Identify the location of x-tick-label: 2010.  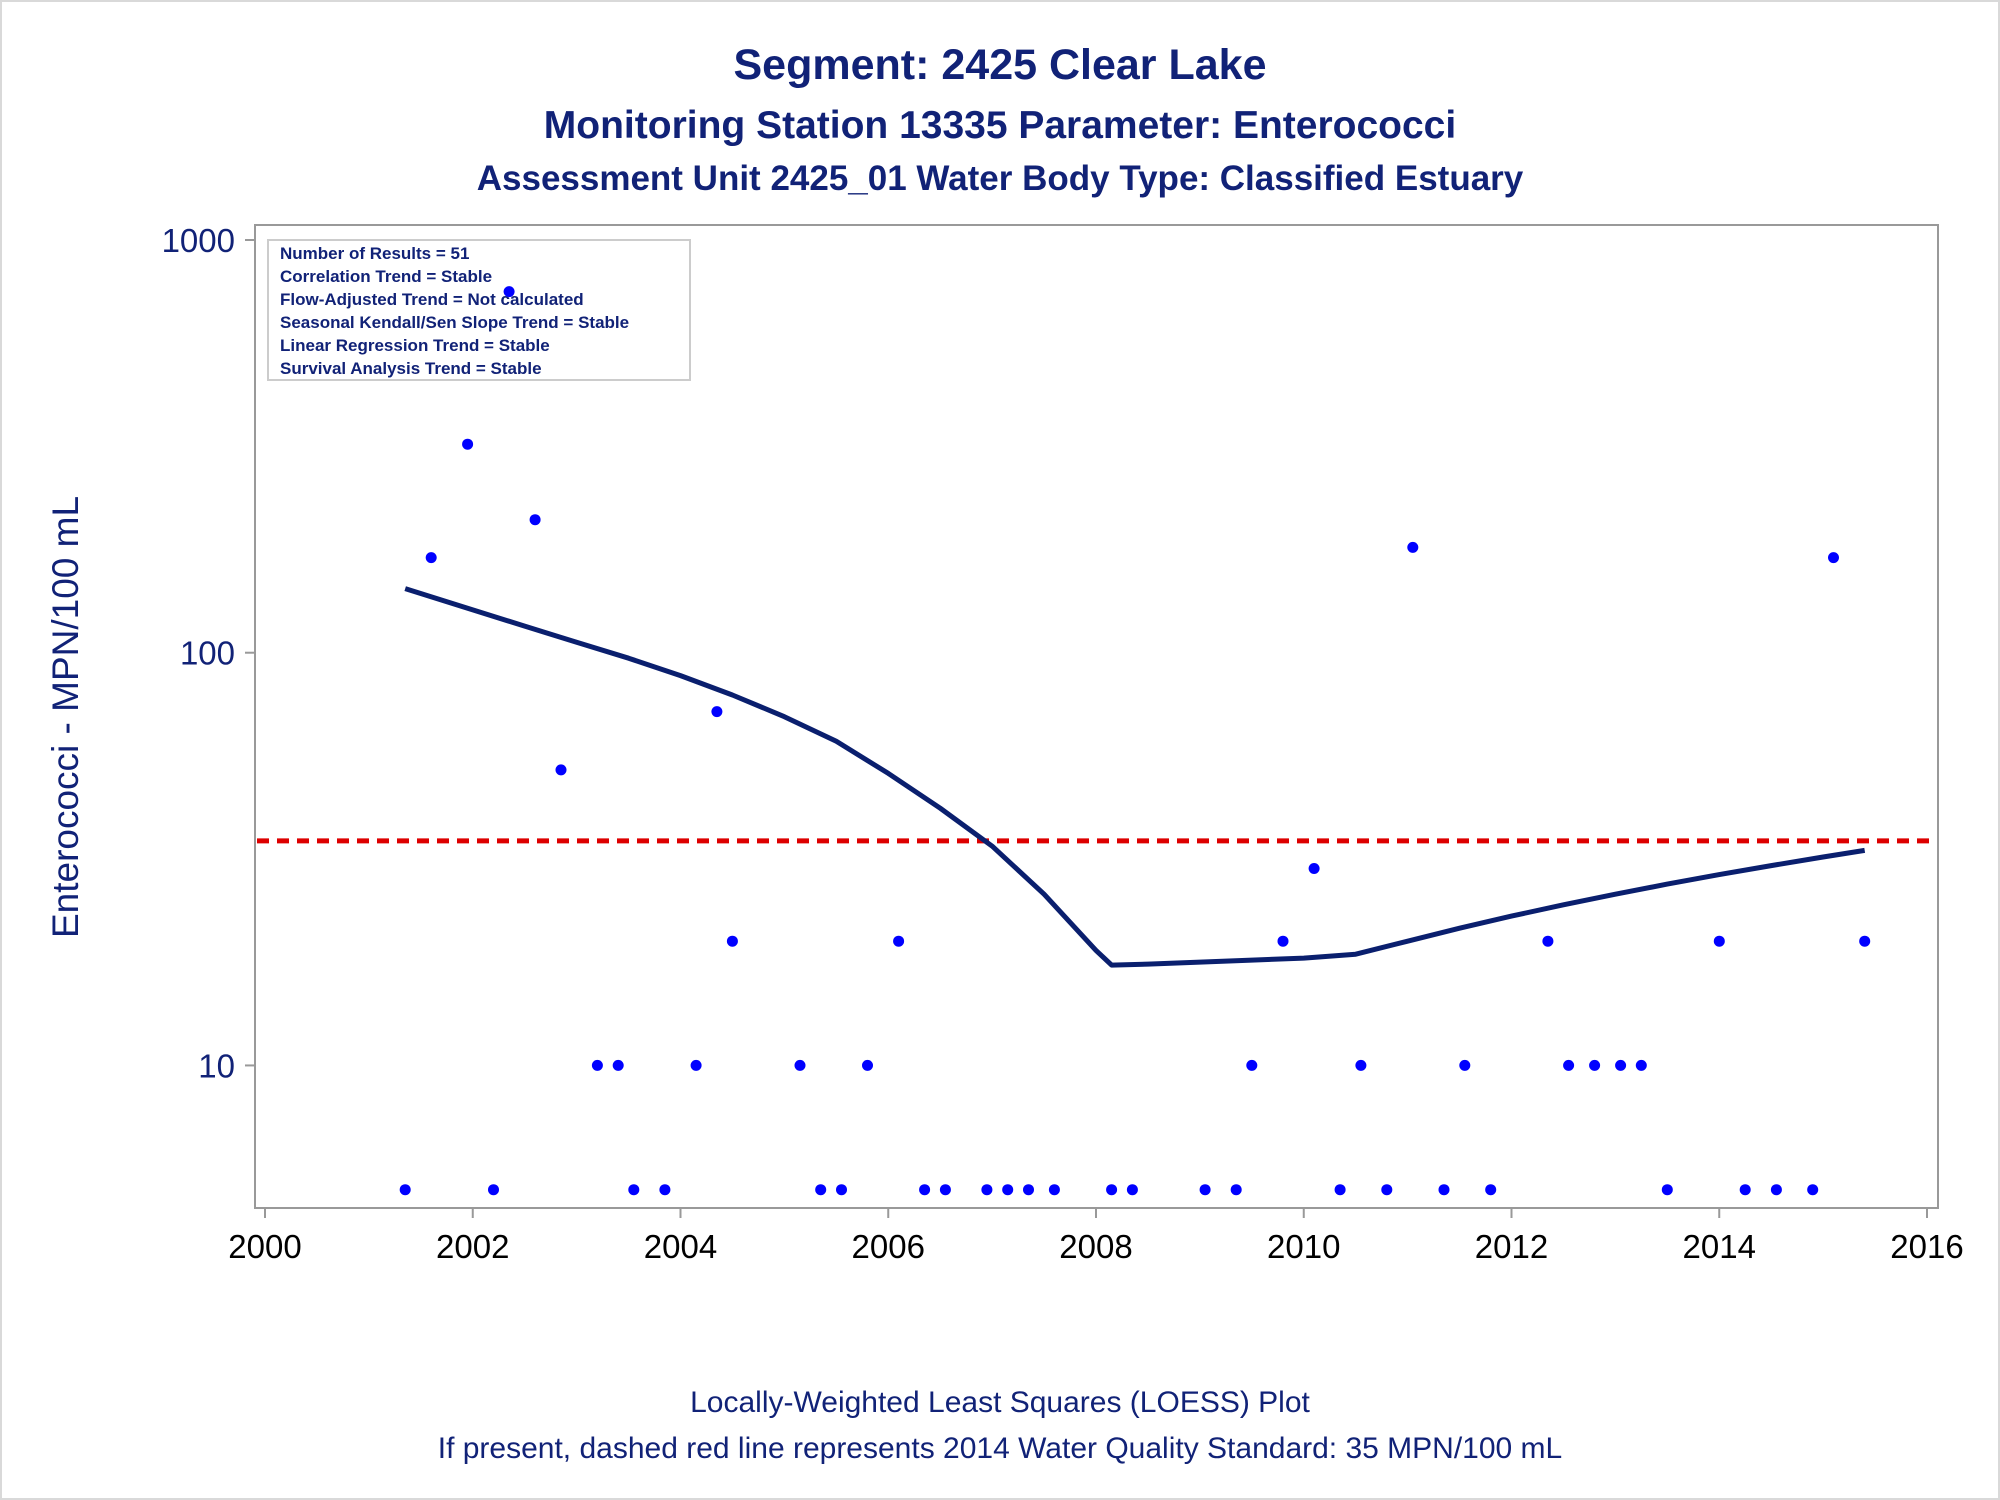
(1303, 1246).